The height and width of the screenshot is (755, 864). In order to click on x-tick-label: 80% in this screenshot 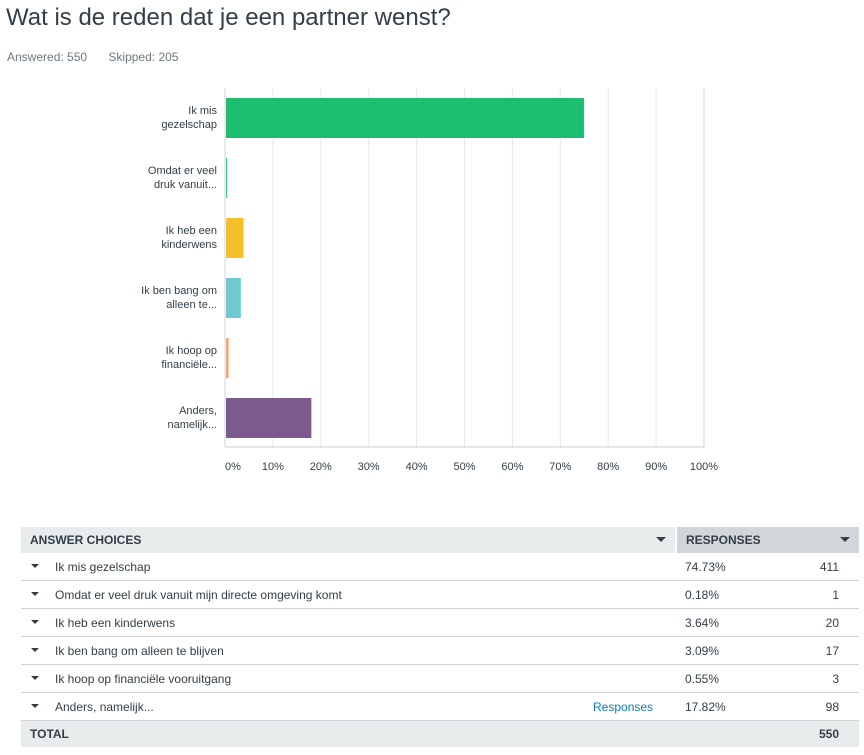, I will do `click(608, 467)`.